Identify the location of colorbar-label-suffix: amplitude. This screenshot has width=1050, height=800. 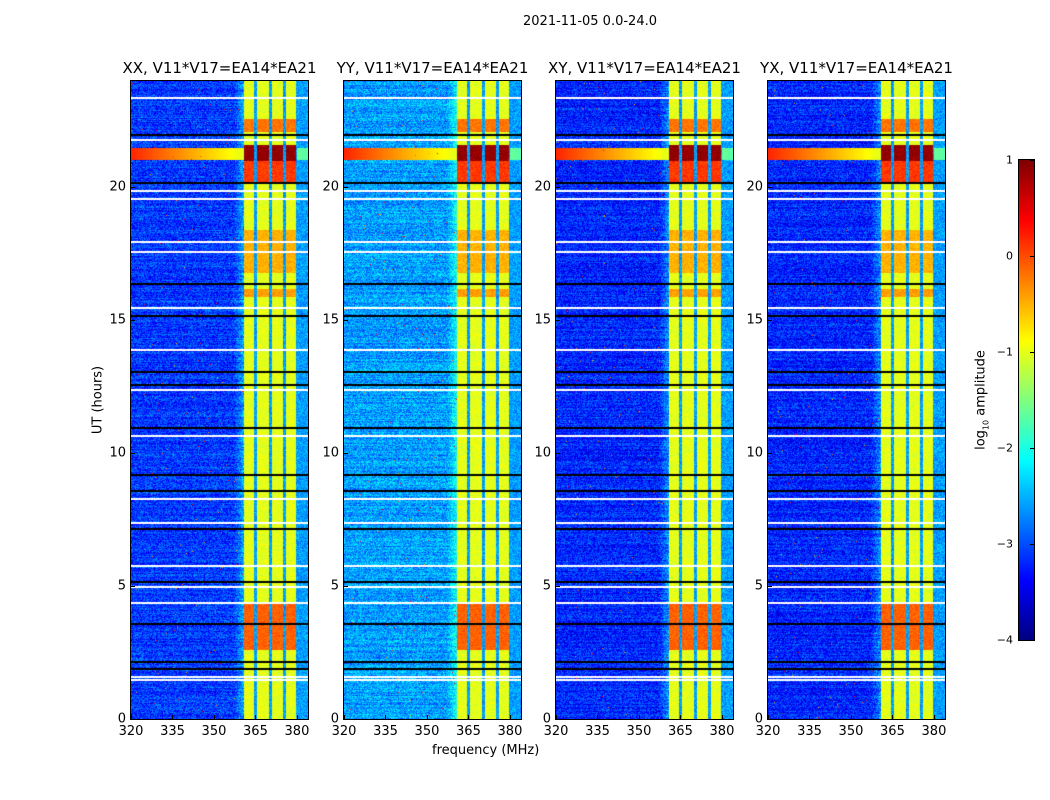
(981, 385).